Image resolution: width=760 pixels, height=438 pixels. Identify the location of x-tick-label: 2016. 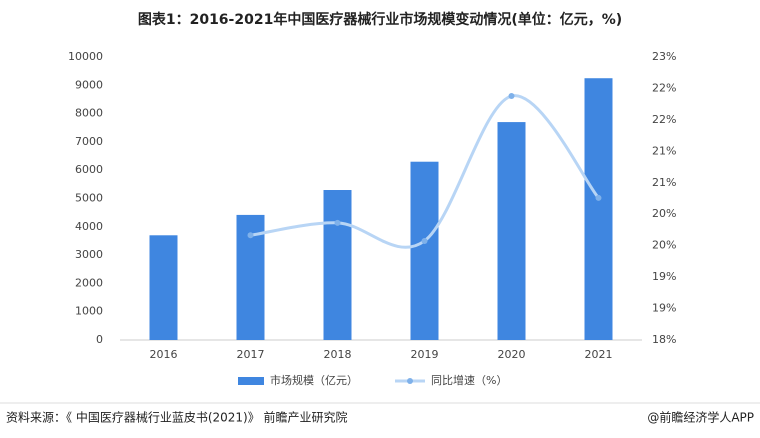
(164, 354).